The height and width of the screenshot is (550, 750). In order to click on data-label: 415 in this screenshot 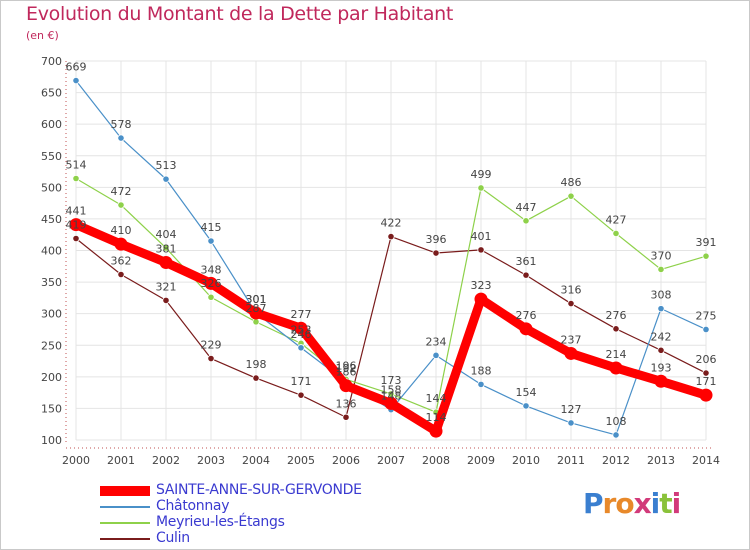, I will do `click(211, 227)`.